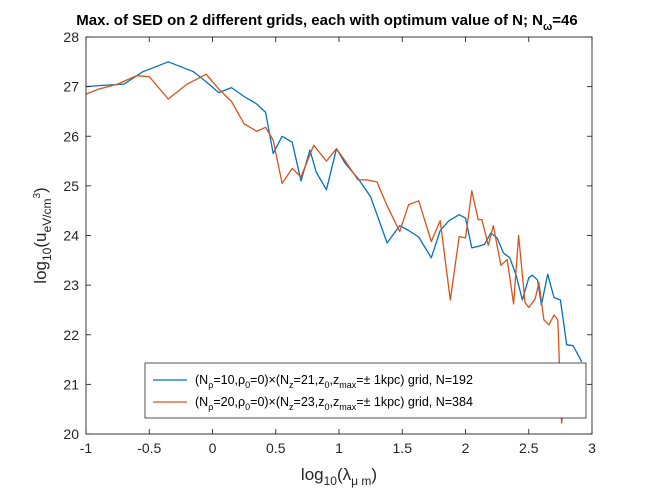 The height and width of the screenshot is (491, 654). Describe the element at coordinates (339, 448) in the screenshot. I see `x-tick-label: 1` at that location.